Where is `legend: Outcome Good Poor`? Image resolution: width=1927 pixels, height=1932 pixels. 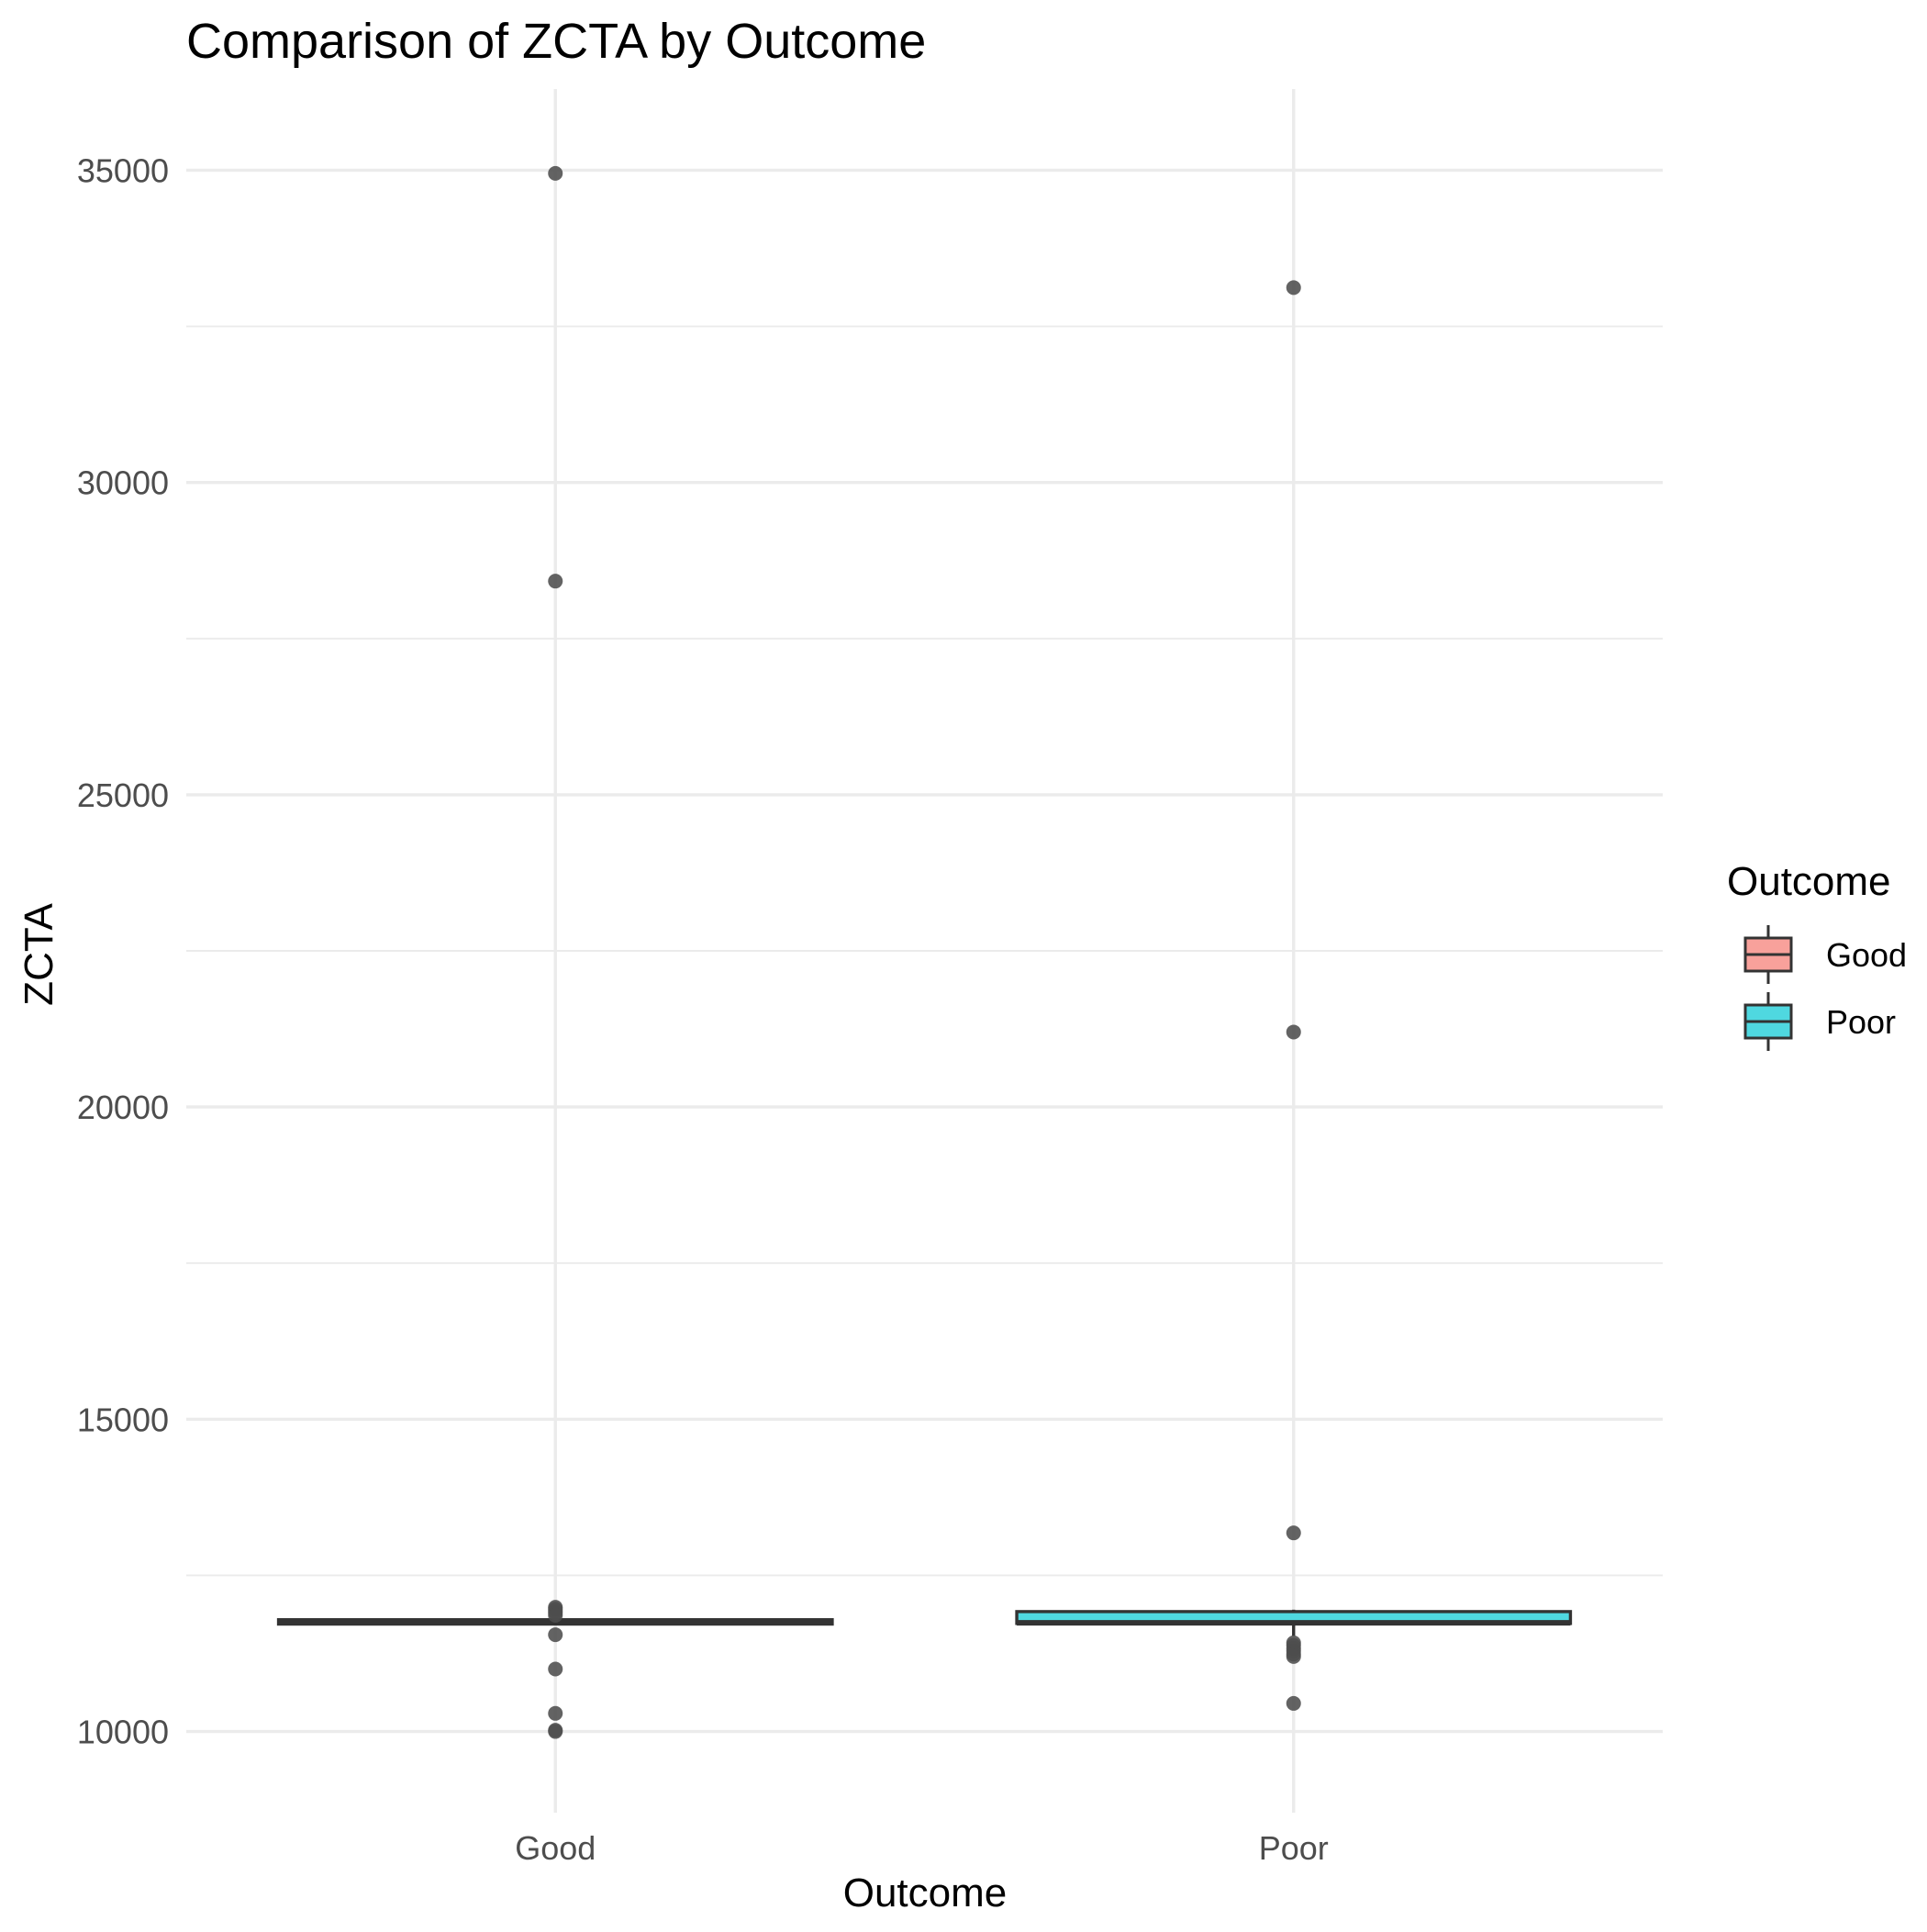
legend: Outcome Good Poor is located at coordinates (1817, 955).